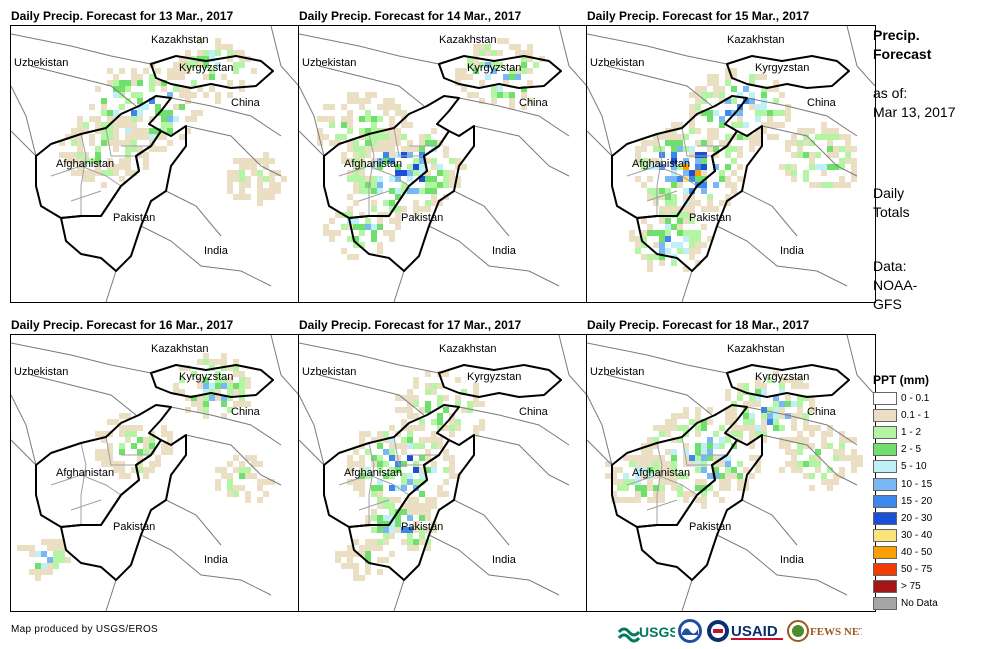 Image resolution: width=983 pixels, height=649 pixels. I want to click on country-label-kyrgyzstan: Kyrgyzstan, so click(206, 68).